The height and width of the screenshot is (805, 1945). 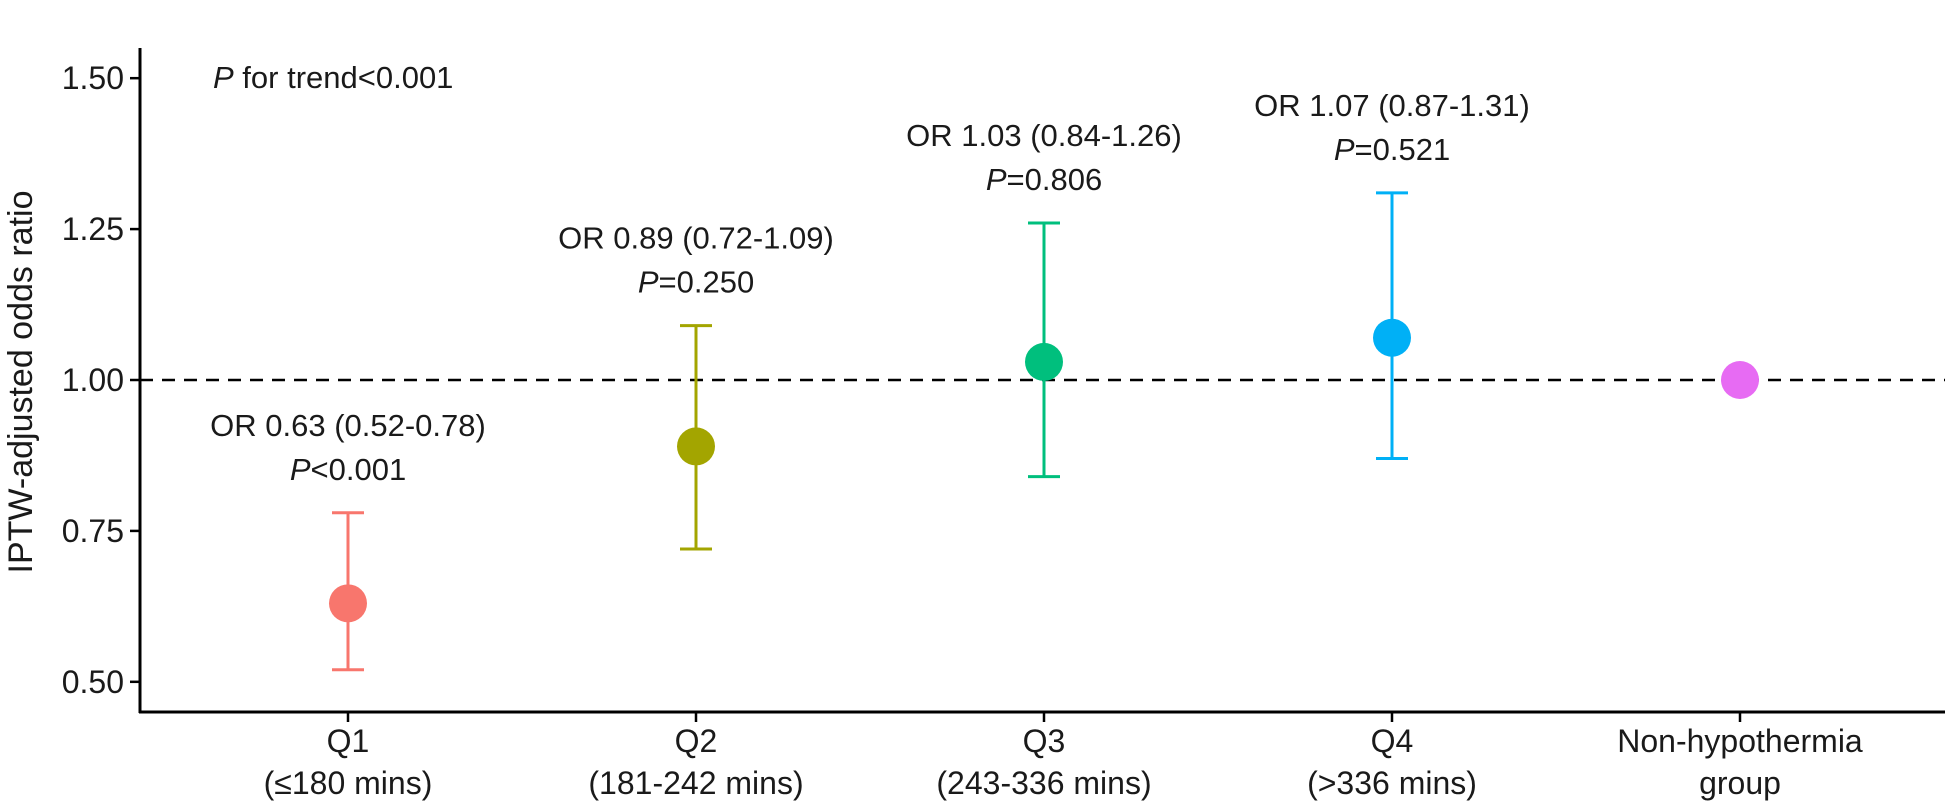 I want to click on x-tick-label-line2: group, so click(x=1740, y=783).